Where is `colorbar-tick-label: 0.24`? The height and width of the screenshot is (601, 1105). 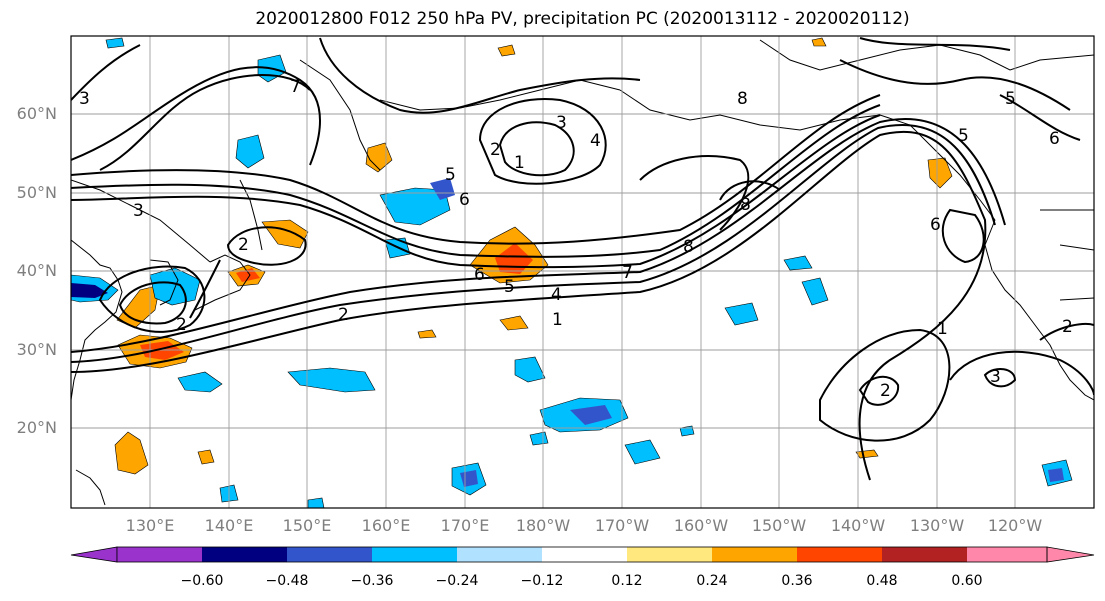 colorbar-tick-label: 0.24 is located at coordinates (712, 581).